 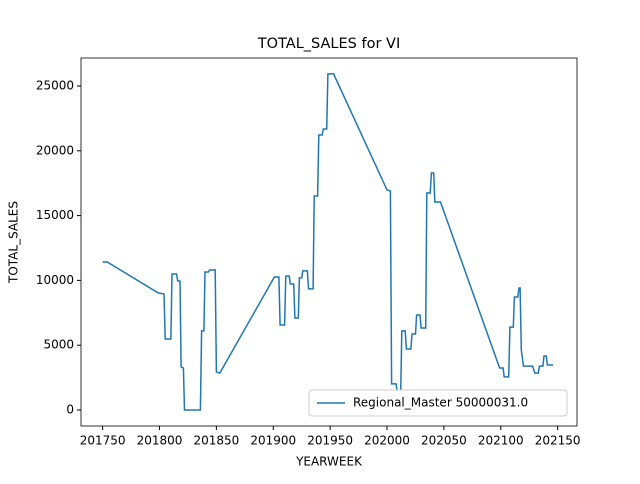 I want to click on x-tick-label: 201850, so click(x=216, y=441).